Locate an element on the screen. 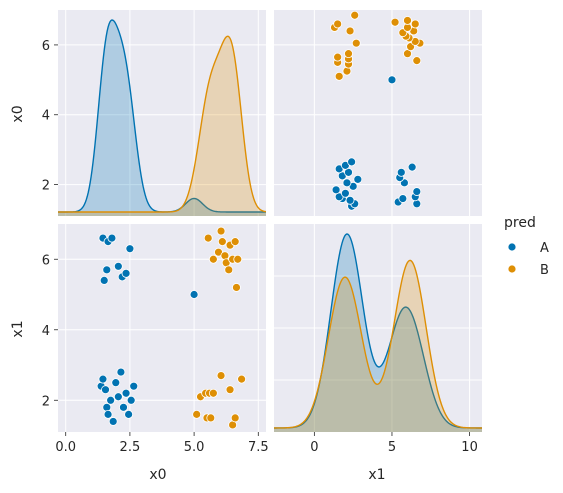  y-tick-label-x1: 2 is located at coordinates (46, 401).